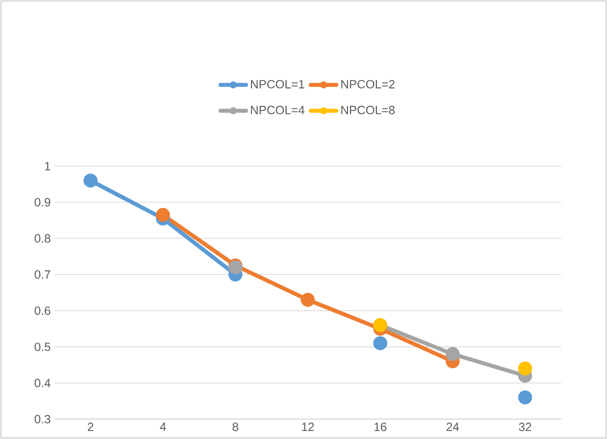  Describe the element at coordinates (235, 427) in the screenshot. I see `x-tick-label: 8` at that location.